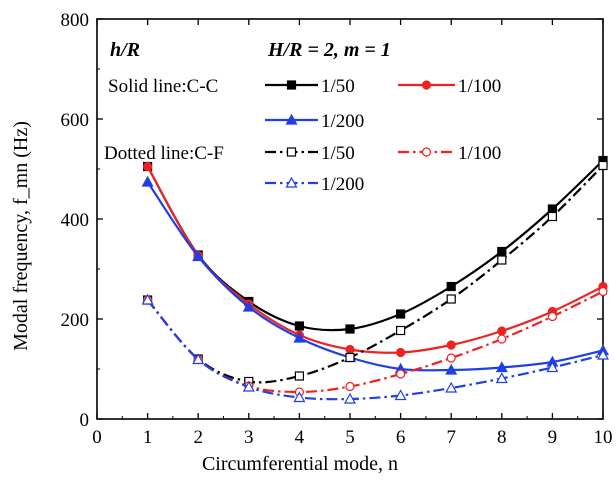  I want to click on x-tick-label: 9, so click(553, 437).